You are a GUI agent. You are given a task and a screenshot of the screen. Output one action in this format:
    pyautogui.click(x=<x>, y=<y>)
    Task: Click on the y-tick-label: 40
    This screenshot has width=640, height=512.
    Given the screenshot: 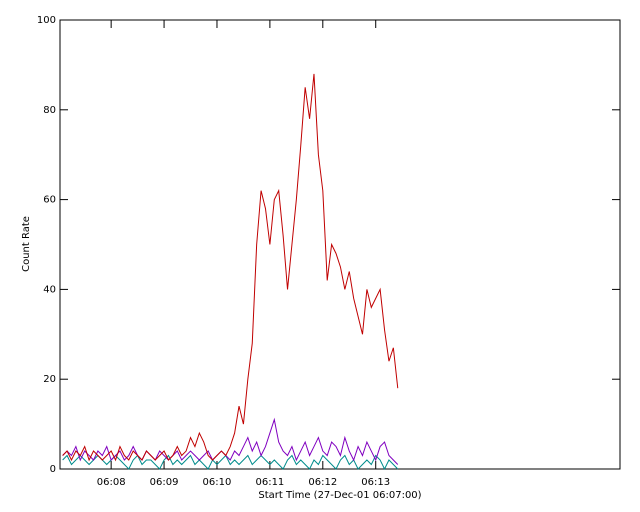 What is the action you would take?
    pyautogui.click(x=49, y=289)
    